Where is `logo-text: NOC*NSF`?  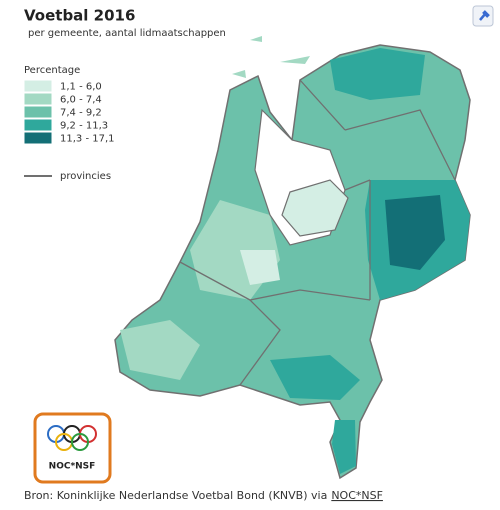
logo-text: NOC*NSF is located at coordinates (72, 467).